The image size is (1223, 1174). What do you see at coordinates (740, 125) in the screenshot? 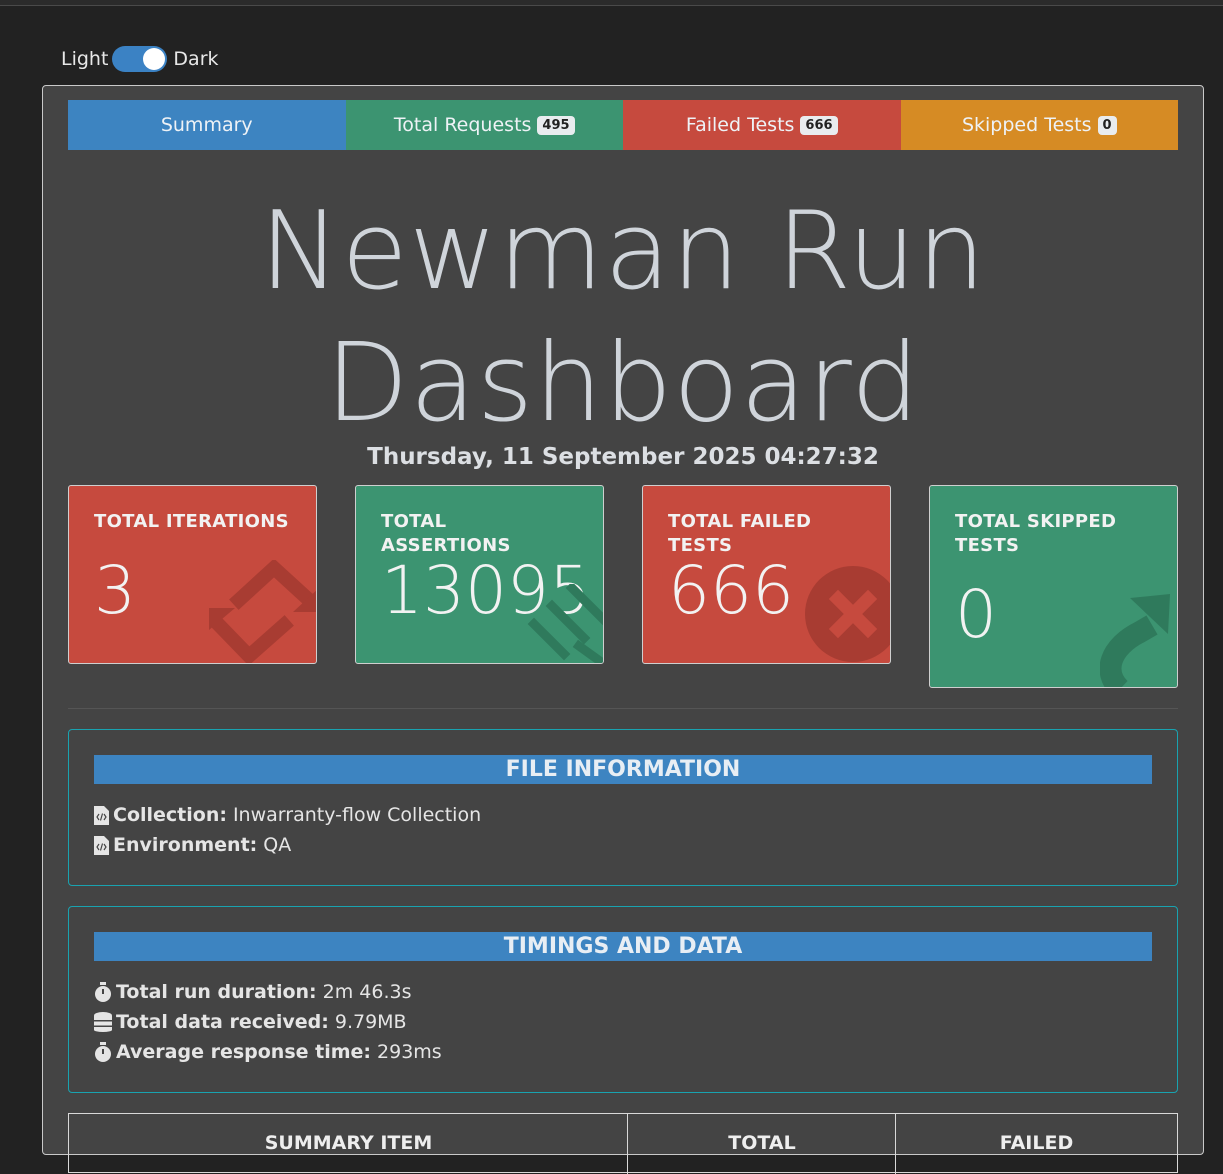
I see `tab-failed-tests-label: Failed Tests` at bounding box center [740, 125].